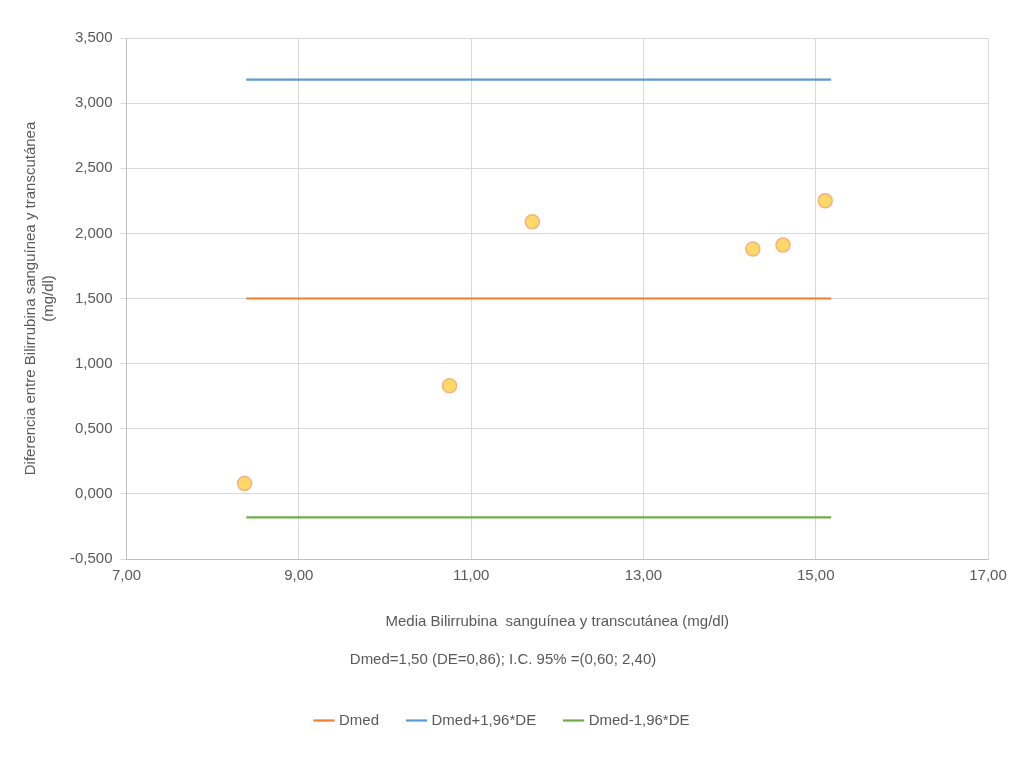 The width and height of the screenshot is (1028, 758). Describe the element at coordinates (93, 493) in the screenshot. I see `y-tick-label: 0,000` at that location.